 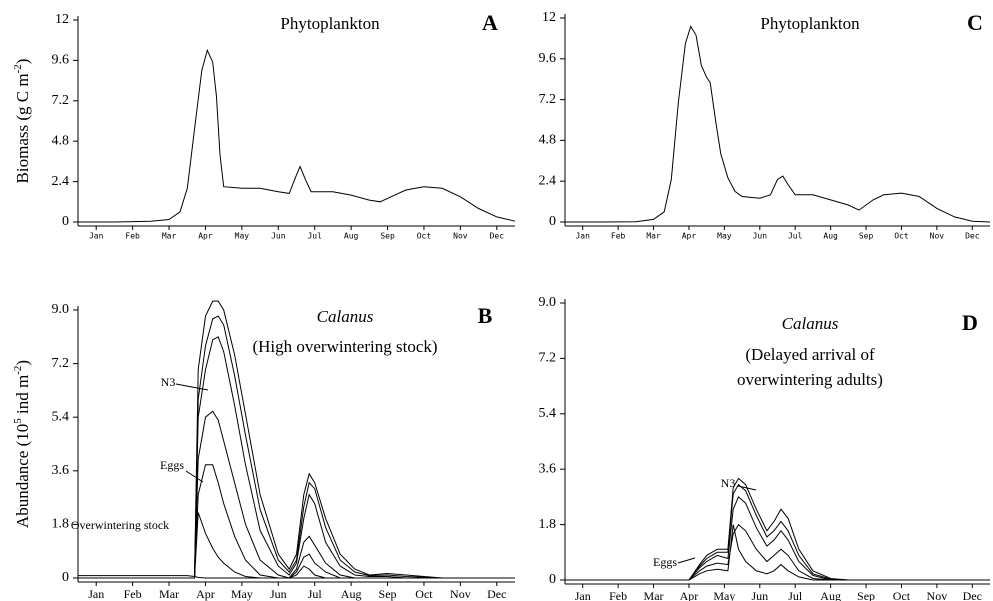 What do you see at coordinates (345, 316) in the screenshot?
I see `panel-title: Calanus` at bounding box center [345, 316].